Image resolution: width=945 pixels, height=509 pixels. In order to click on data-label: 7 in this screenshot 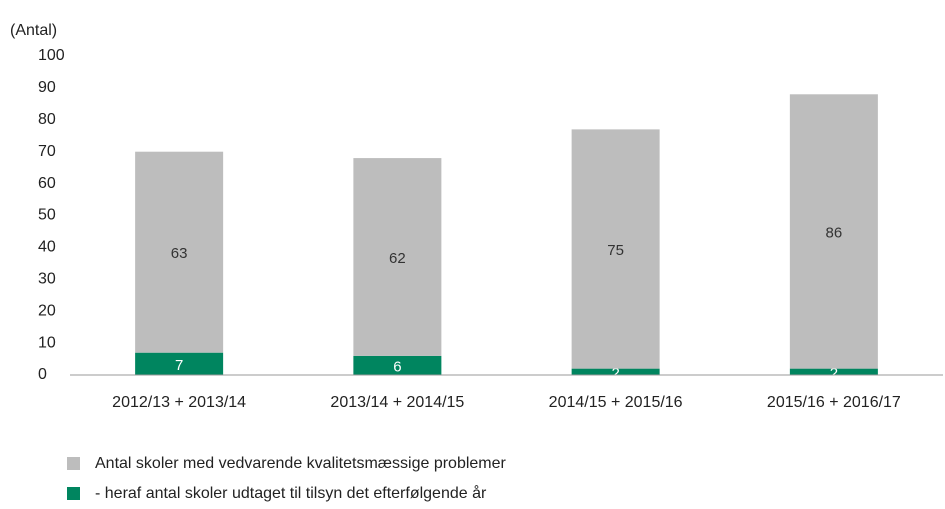, I will do `click(179, 365)`.